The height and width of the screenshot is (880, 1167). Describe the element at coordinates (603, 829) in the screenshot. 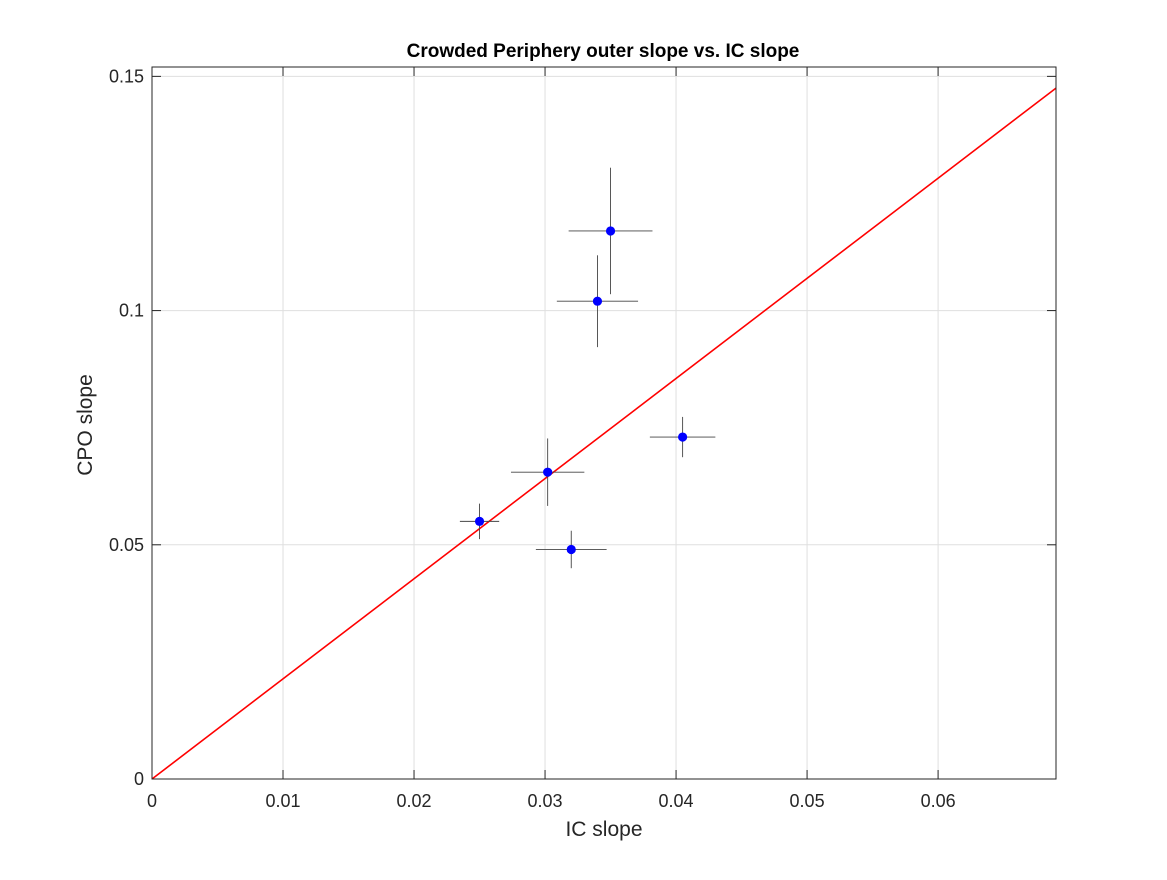

I see `x-axis-title: IC slope` at that location.